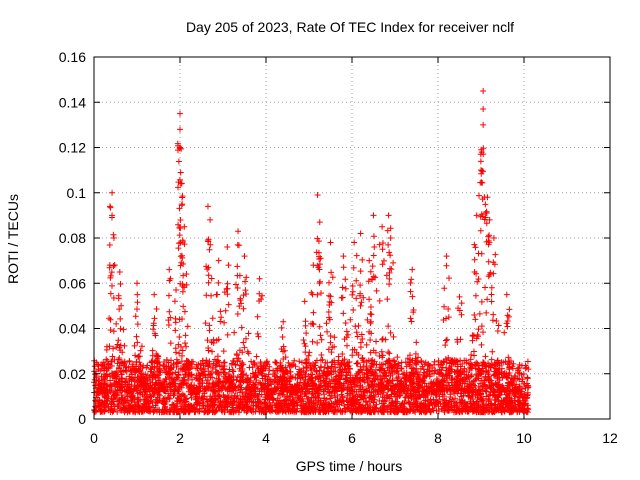 This screenshot has width=640, height=480. What do you see at coordinates (180, 438) in the screenshot?
I see `x-tick-label: 2` at bounding box center [180, 438].